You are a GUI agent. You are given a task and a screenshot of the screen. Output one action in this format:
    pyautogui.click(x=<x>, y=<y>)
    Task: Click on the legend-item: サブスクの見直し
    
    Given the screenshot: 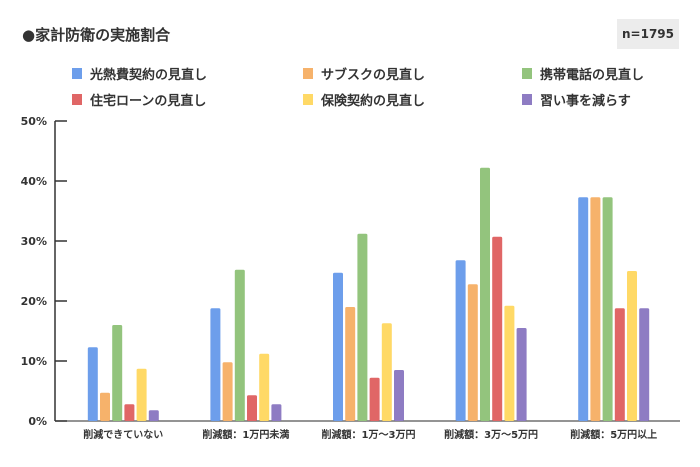 What is the action you would take?
    pyautogui.click(x=364, y=73)
    